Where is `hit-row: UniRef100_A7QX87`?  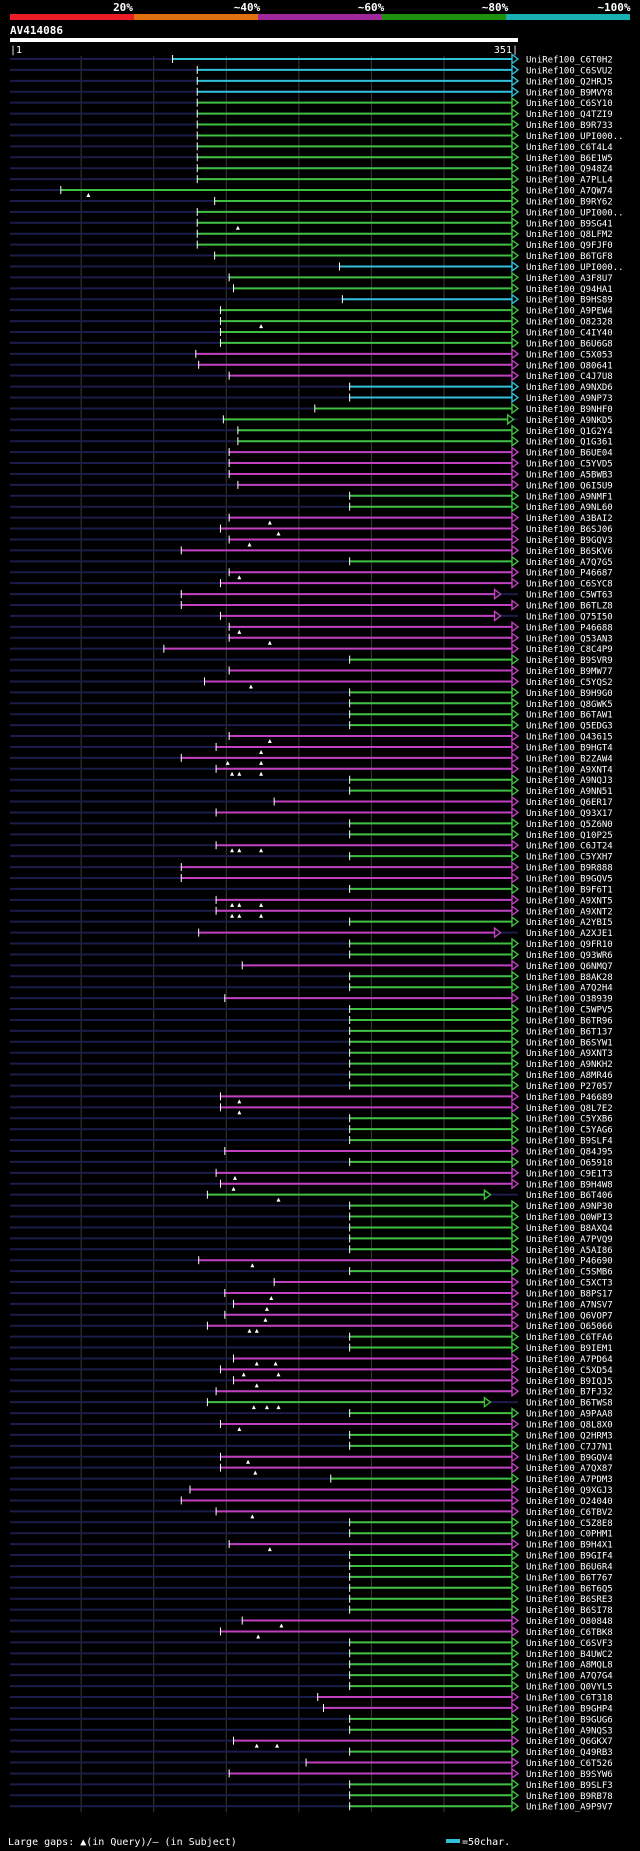 hit-row: UniRef100_A7QX87 is located at coordinates (311, 1468).